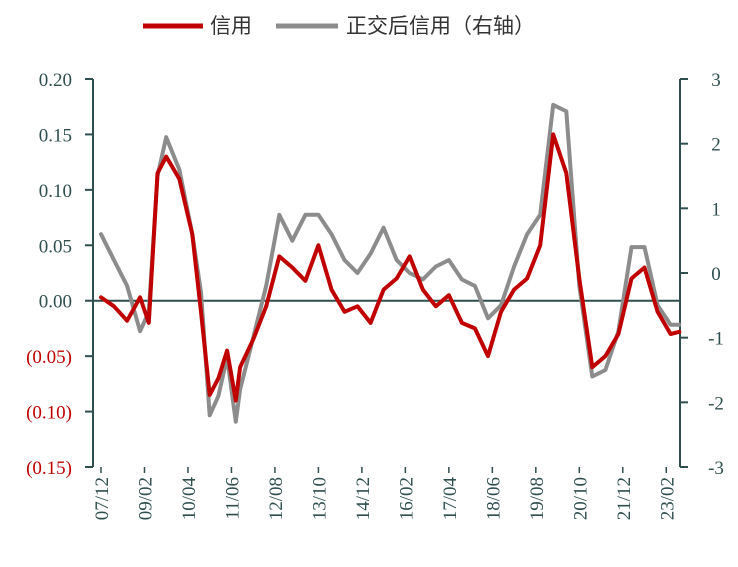 This screenshot has width=738, height=567. Describe the element at coordinates (716, 209) in the screenshot. I see `right-tick-label: 1` at that location.